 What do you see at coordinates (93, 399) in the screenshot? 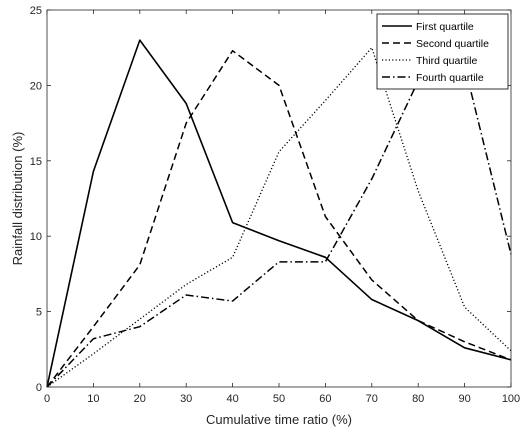
I see `x-tick-label: 10` at bounding box center [93, 399].